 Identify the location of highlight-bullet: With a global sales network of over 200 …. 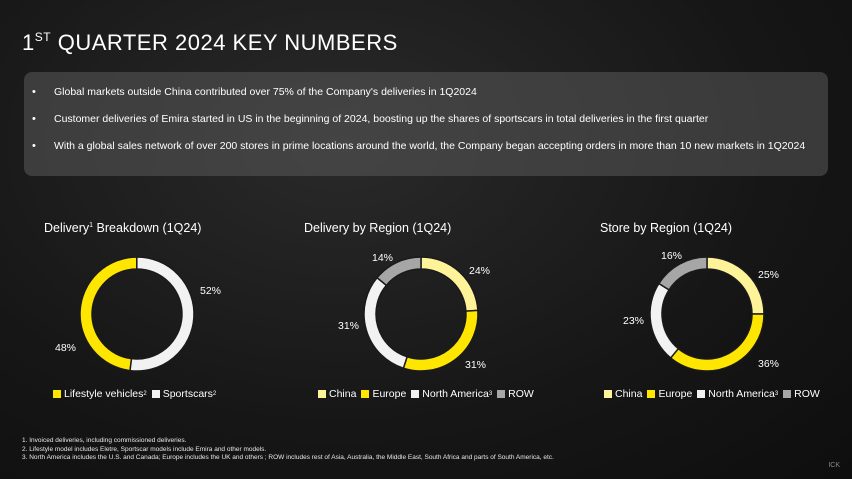
(430, 146).